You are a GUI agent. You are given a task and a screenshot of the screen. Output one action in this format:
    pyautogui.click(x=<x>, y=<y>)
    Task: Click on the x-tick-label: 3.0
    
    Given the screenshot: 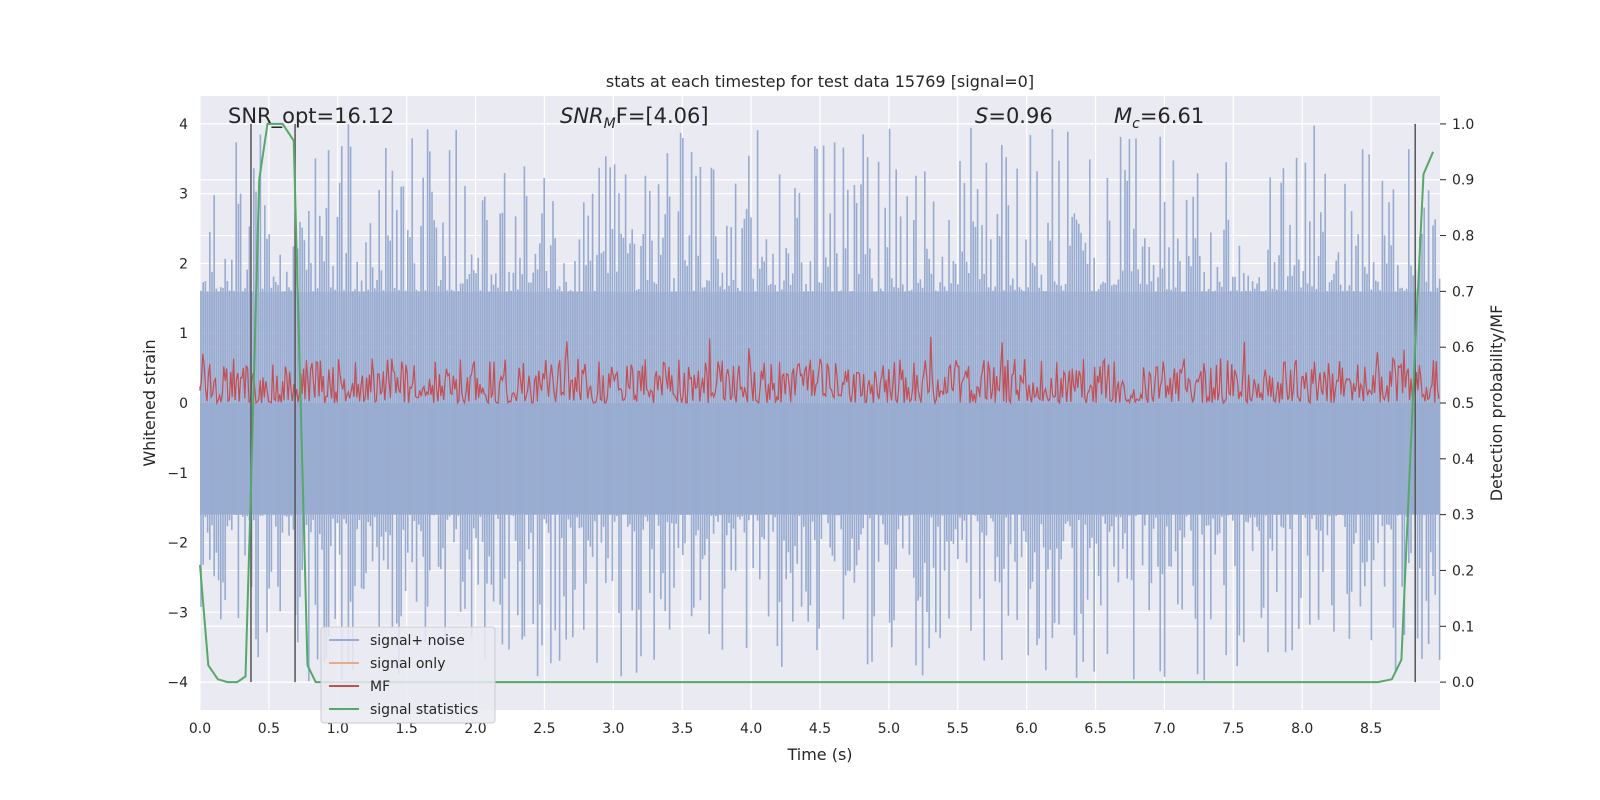 What is the action you would take?
    pyautogui.click(x=613, y=729)
    